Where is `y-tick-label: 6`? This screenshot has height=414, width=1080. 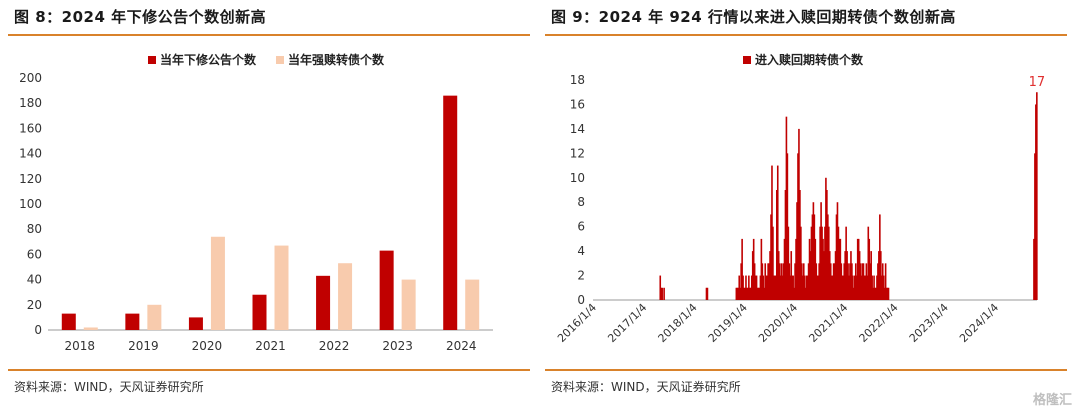
y-tick-label: 6 is located at coordinates (581, 227).